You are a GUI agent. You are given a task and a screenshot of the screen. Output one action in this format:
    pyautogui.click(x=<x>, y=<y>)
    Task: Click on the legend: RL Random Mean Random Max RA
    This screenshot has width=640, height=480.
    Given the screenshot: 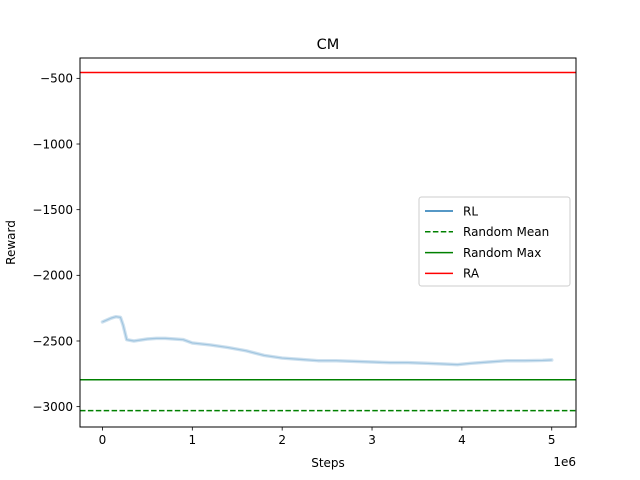 What is the action you would take?
    pyautogui.click(x=494, y=241)
    